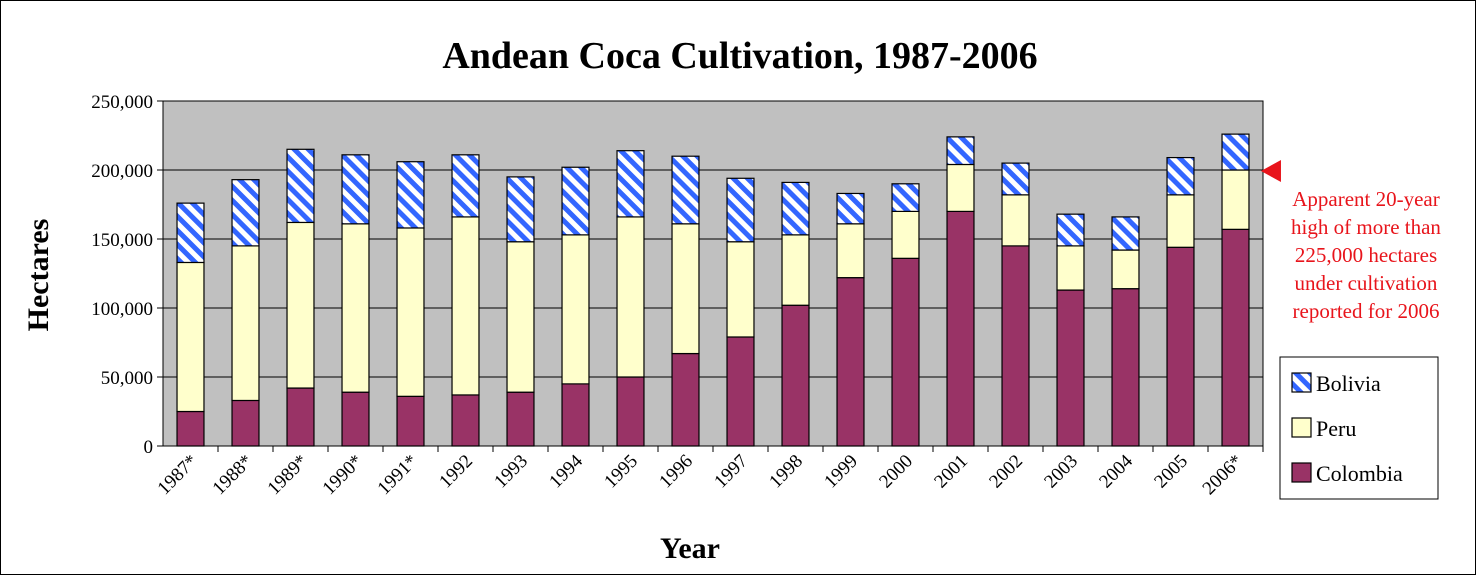  Describe the element at coordinates (511, 472) in the screenshot. I see `x-tick-label: 1993` at that location.